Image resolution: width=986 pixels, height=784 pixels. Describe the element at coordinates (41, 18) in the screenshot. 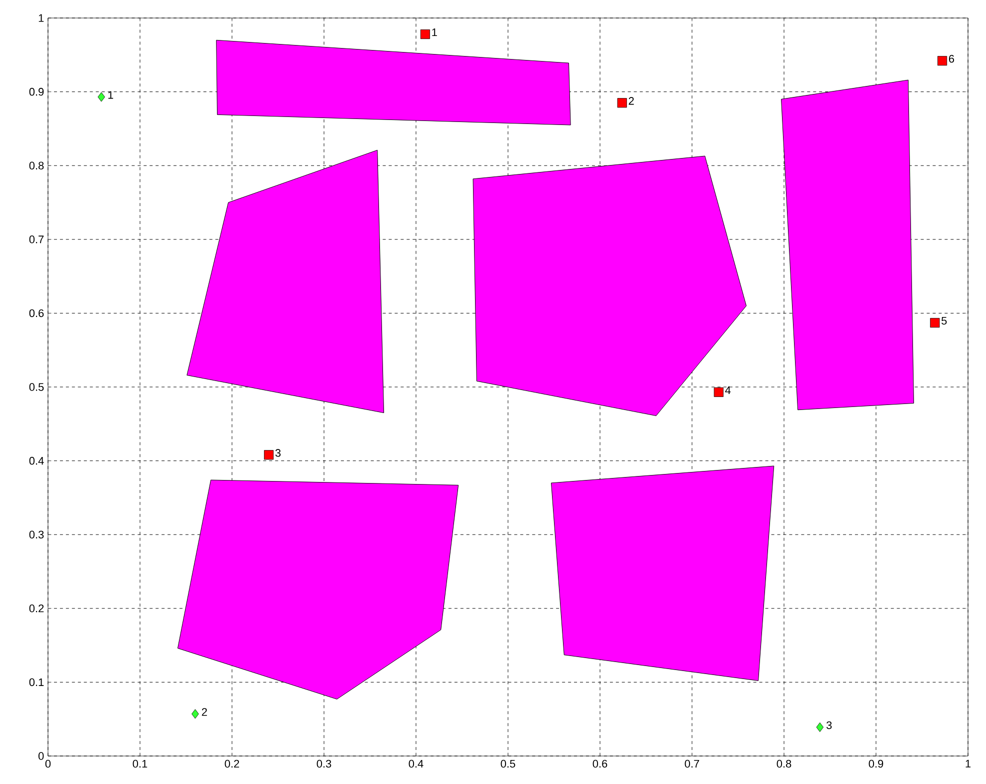

I see `y-tick-label: 1` at that location.